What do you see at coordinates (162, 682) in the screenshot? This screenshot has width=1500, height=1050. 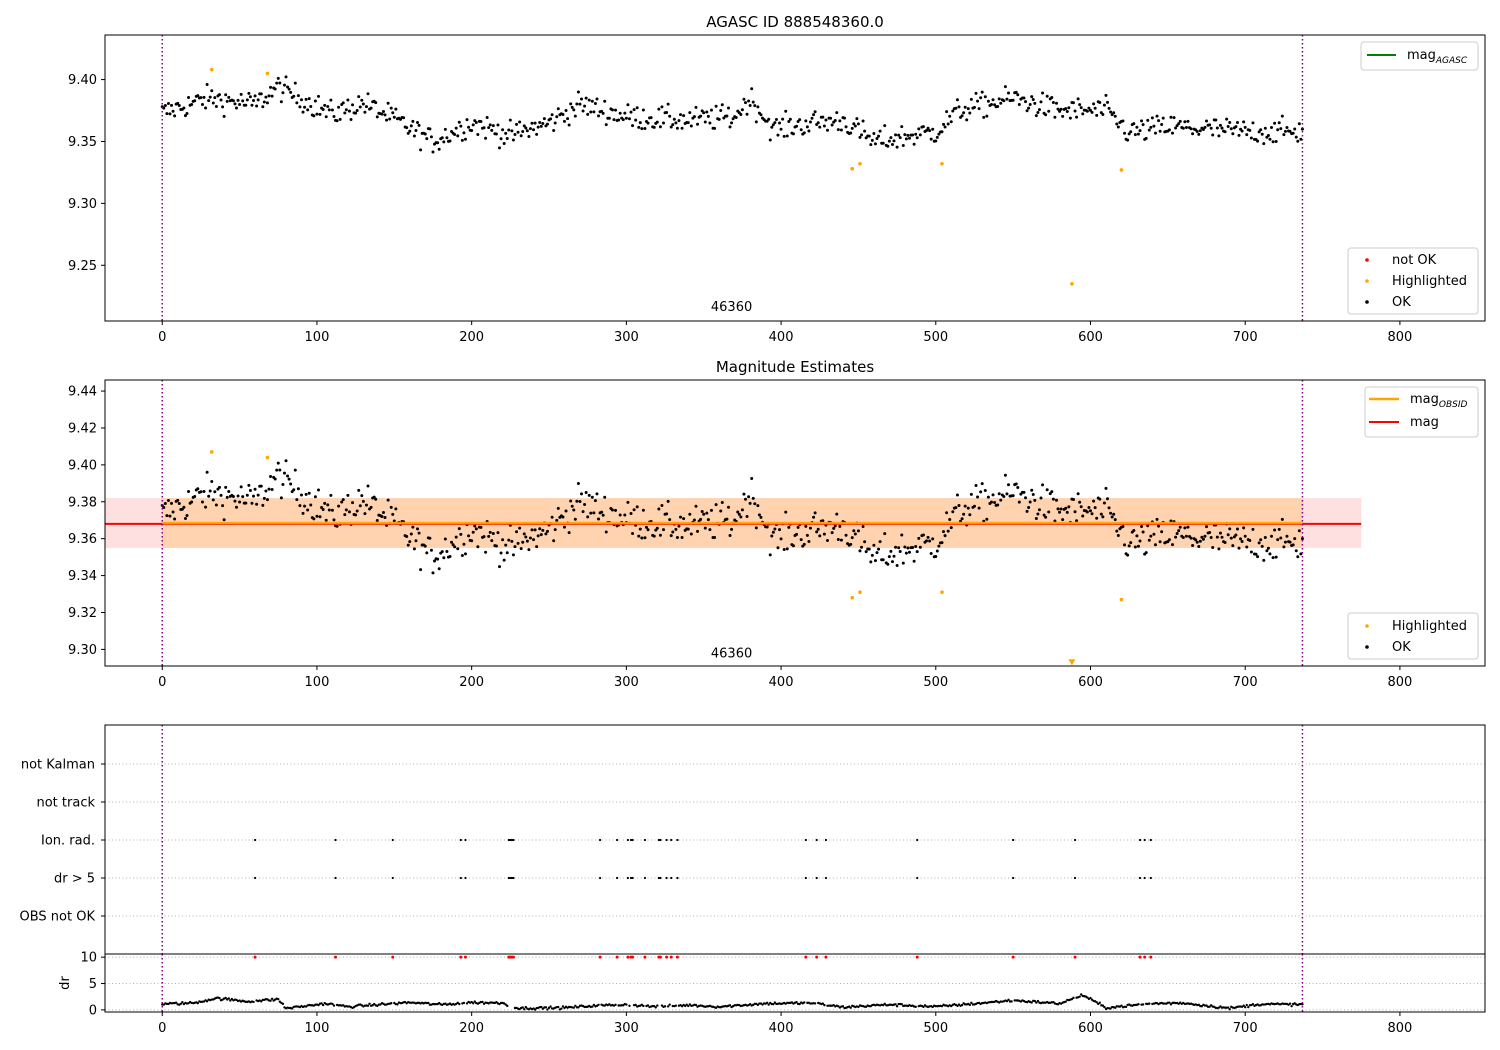 I see `magnitude-xtick-label-0: 0` at bounding box center [162, 682].